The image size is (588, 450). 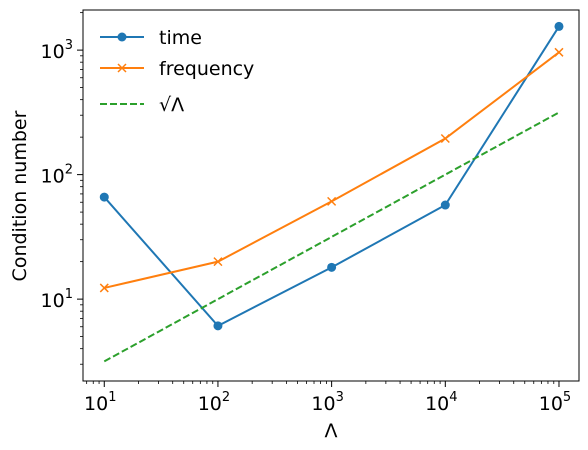 What do you see at coordinates (57, 50) in the screenshot?
I see `y-tick-label: 10³` at bounding box center [57, 50].